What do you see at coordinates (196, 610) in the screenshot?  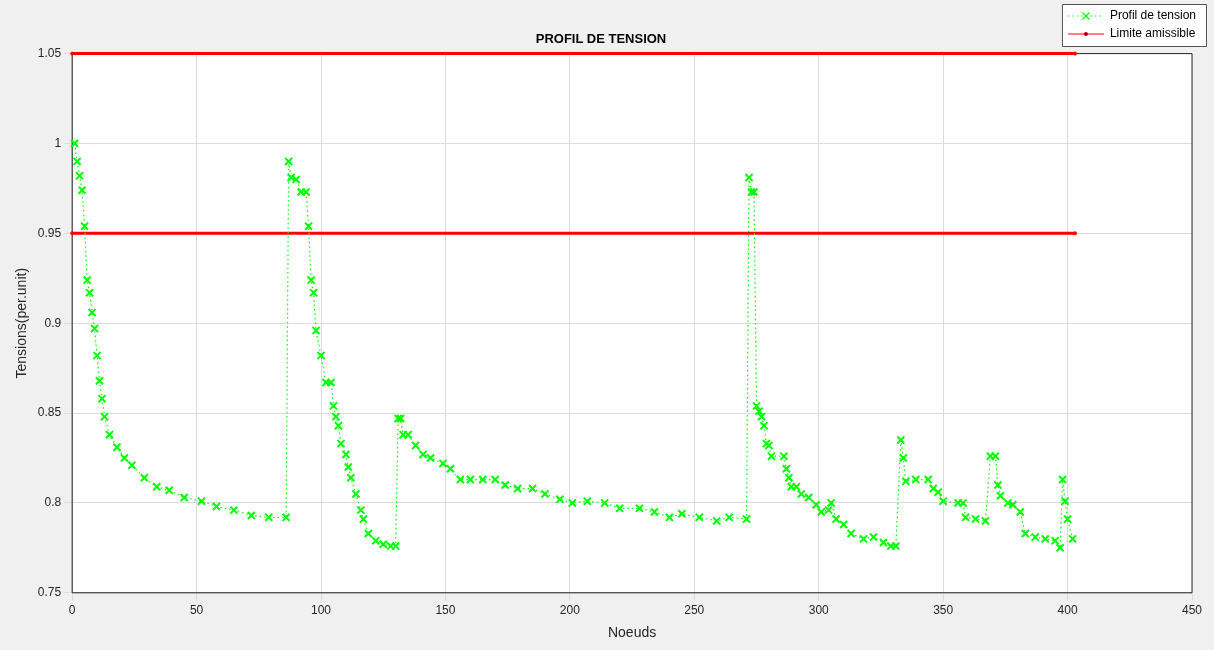 I see `x-tick-label: 50` at bounding box center [196, 610].